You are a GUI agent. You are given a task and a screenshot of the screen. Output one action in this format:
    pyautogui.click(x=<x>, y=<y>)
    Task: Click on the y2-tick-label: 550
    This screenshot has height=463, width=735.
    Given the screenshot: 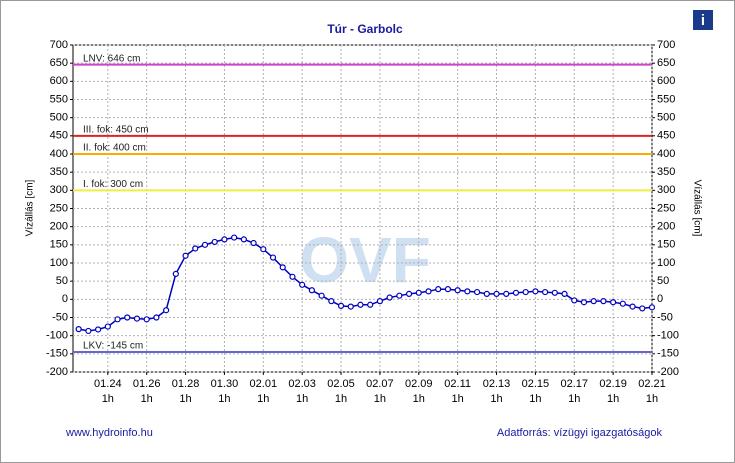 What is the action you would take?
    pyautogui.click(x=666, y=99)
    